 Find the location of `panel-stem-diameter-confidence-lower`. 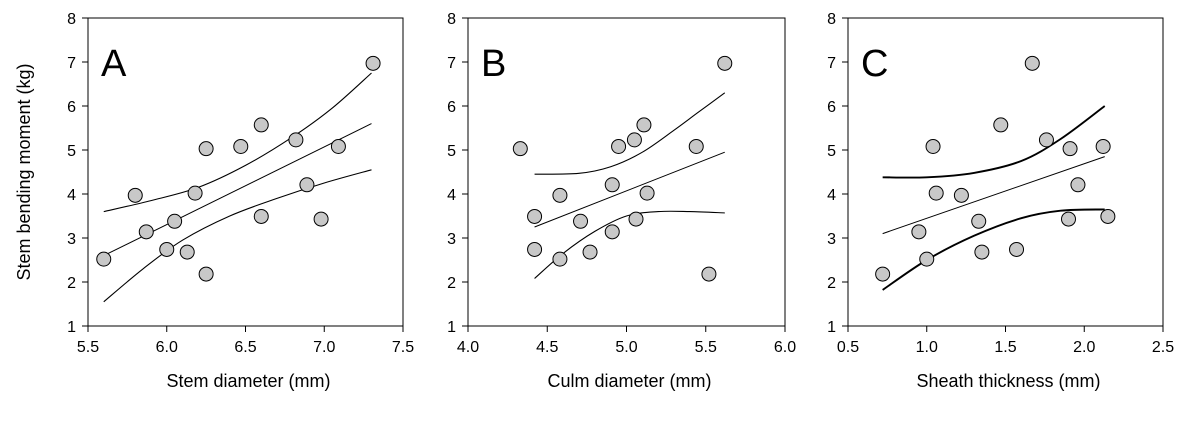

panel-stem-diameter-confidence-lower is located at coordinates (237, 236).